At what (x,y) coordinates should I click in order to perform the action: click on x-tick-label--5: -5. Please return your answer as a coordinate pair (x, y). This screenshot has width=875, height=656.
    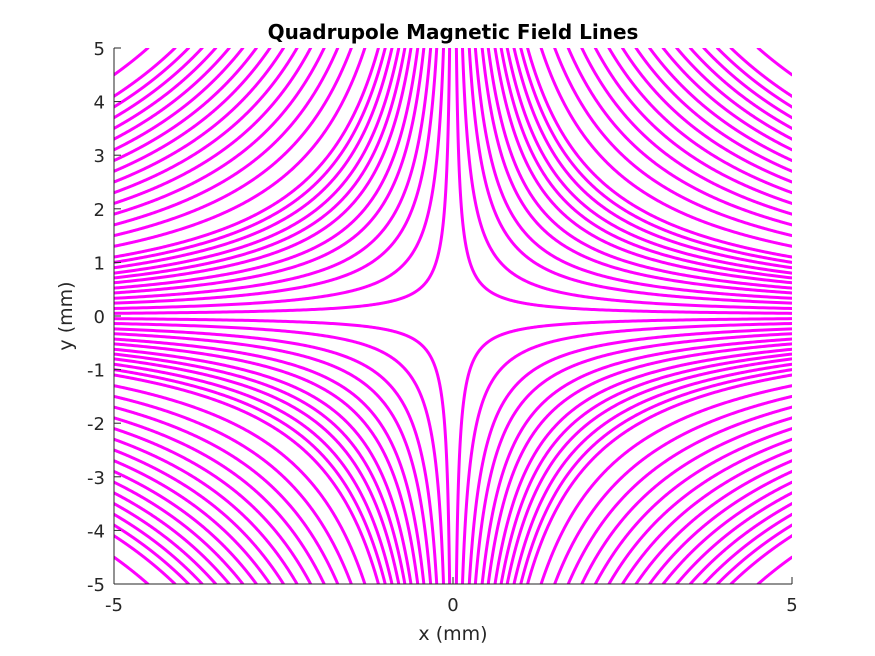
    Looking at the image, I should click on (114, 605).